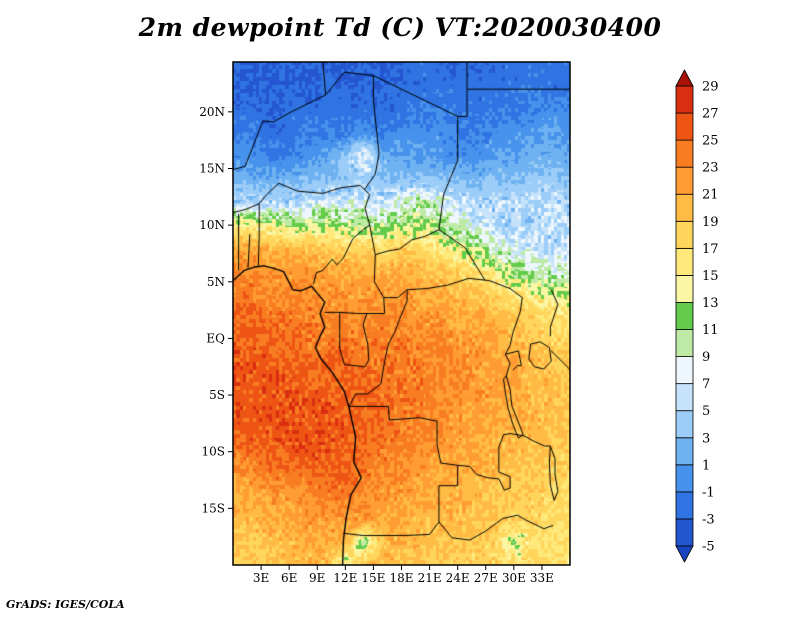  Describe the element at coordinates (710, 168) in the screenshot. I see `colorbar-label: 23` at that location.